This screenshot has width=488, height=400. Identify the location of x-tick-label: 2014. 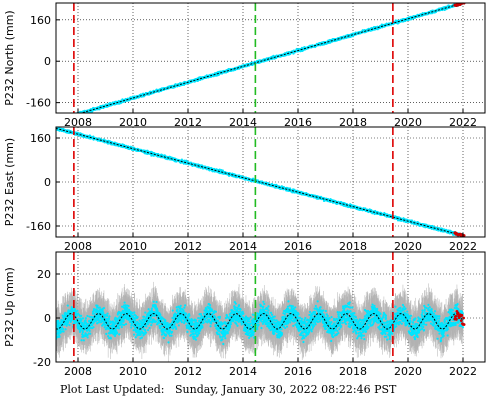
(243, 122).